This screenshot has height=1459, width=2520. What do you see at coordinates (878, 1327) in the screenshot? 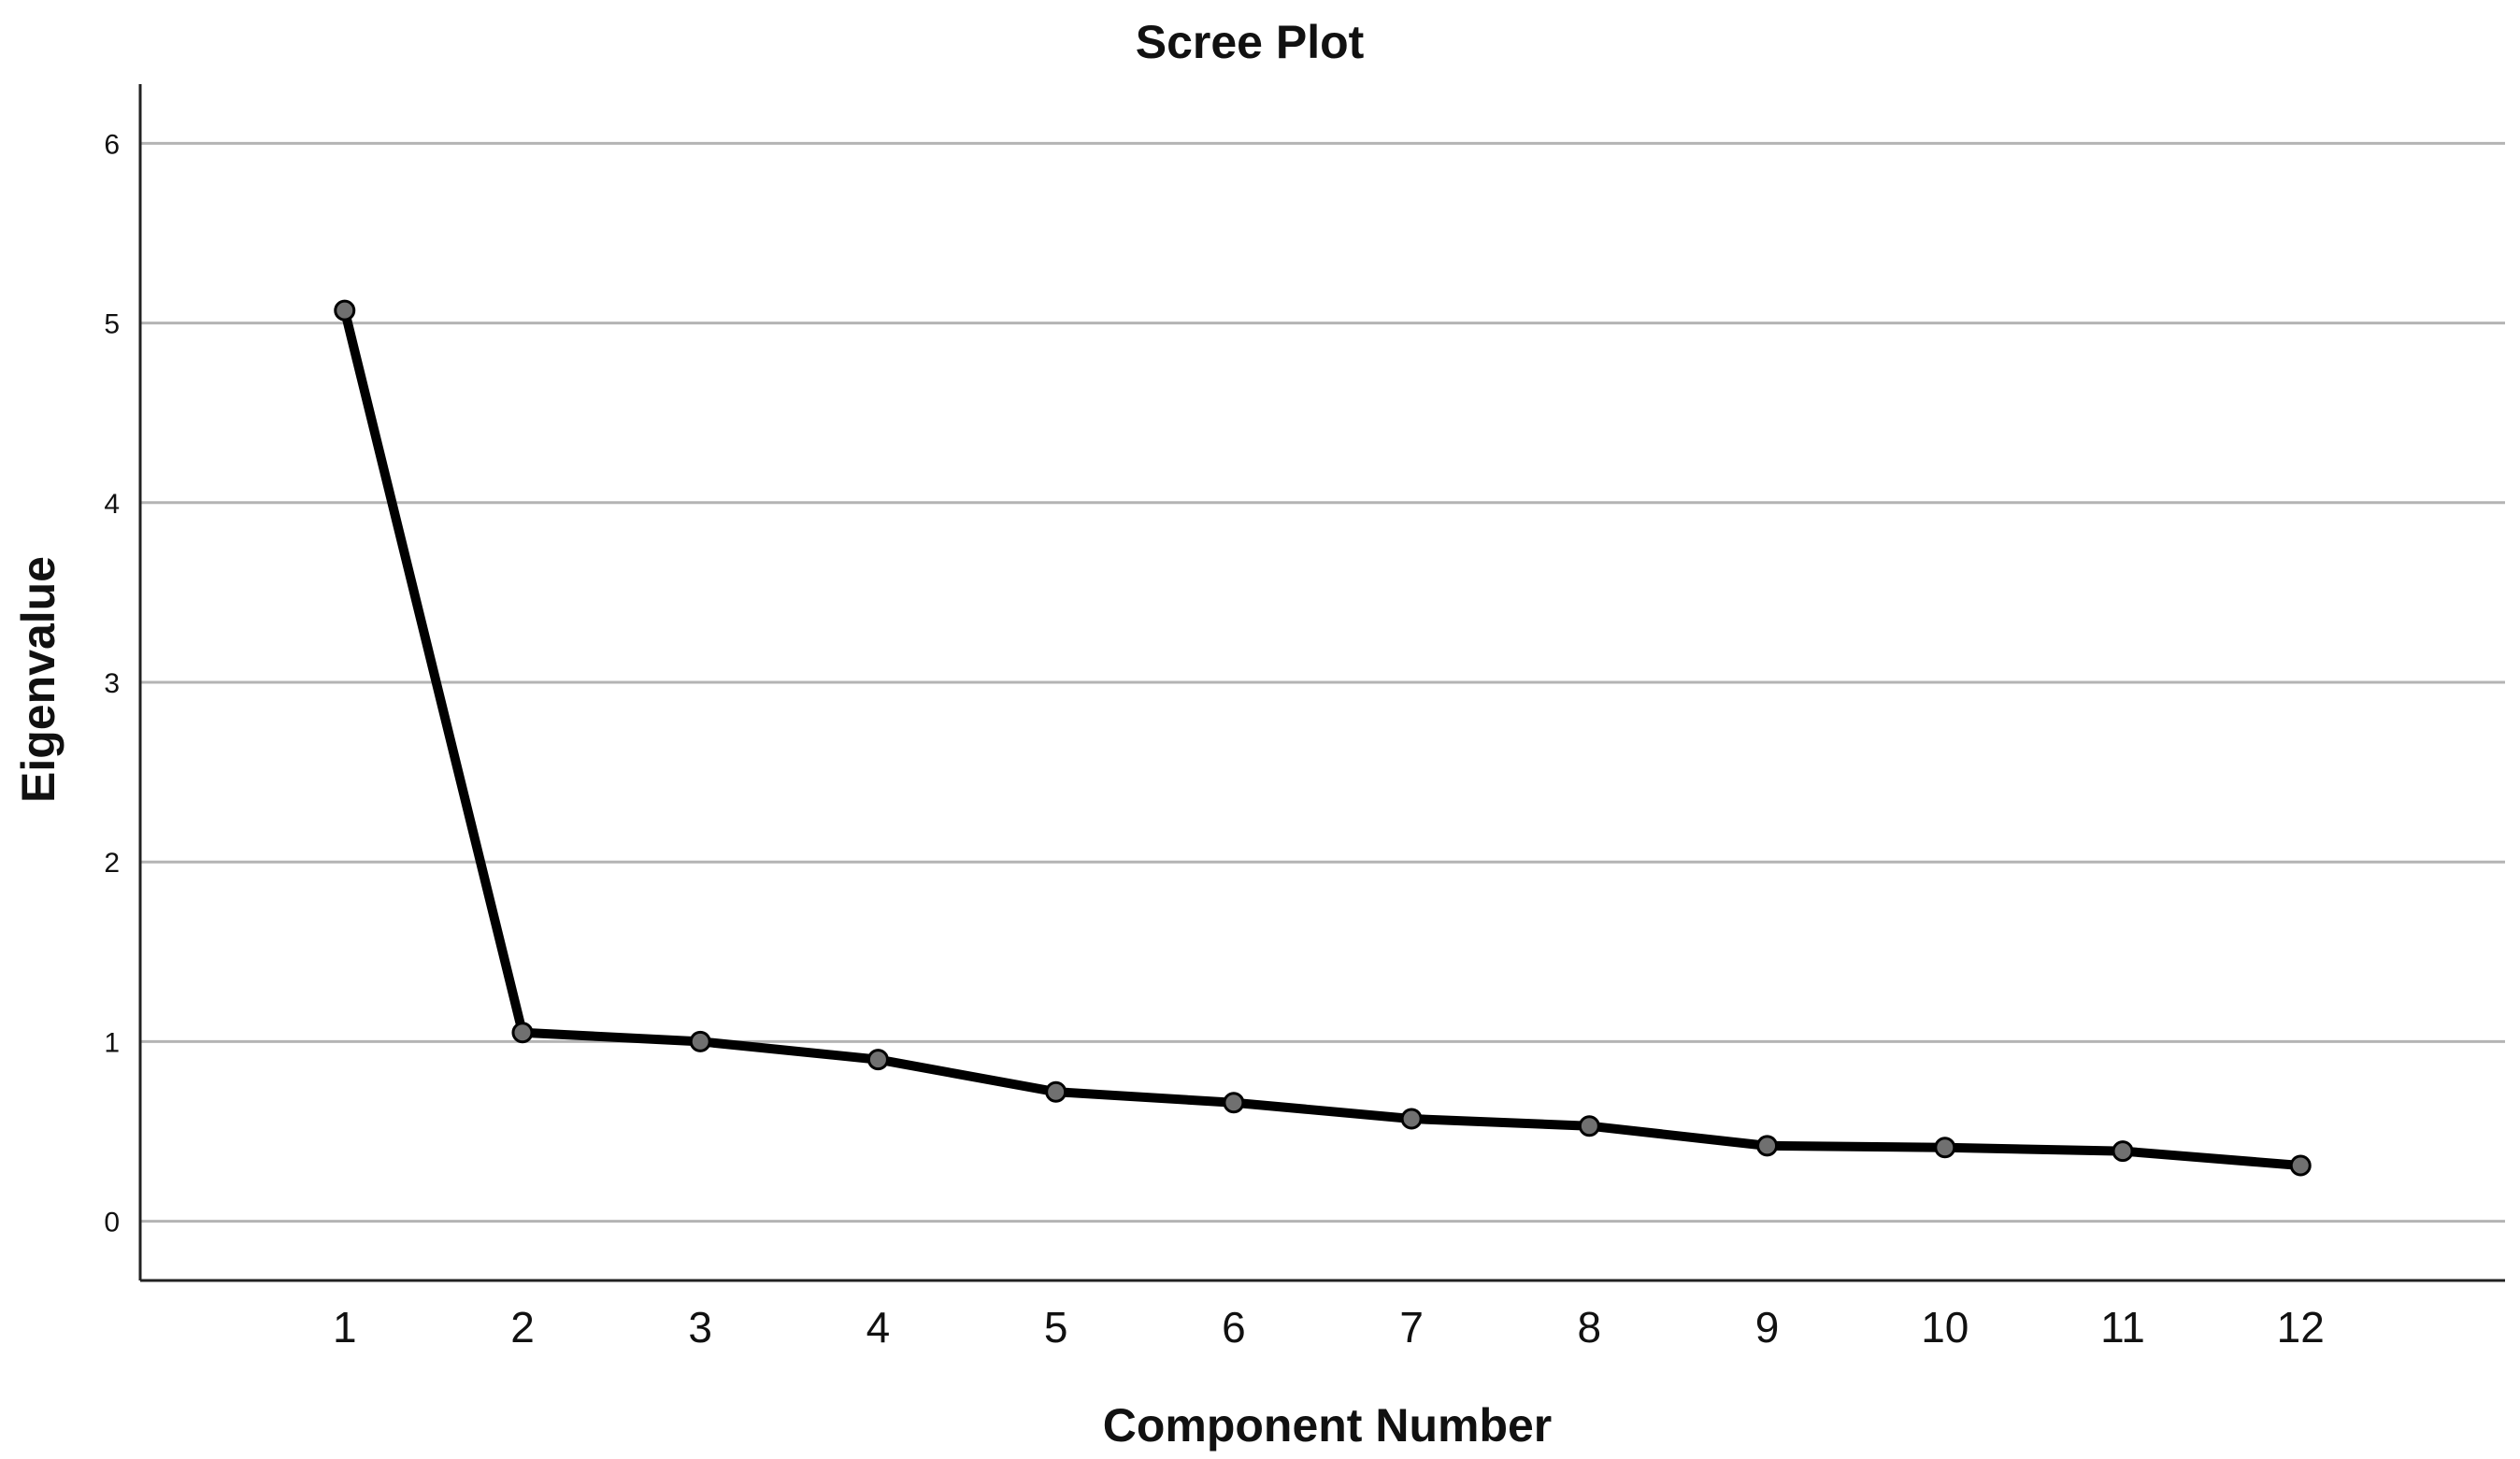
I see `x-tick-label: 4` at bounding box center [878, 1327].